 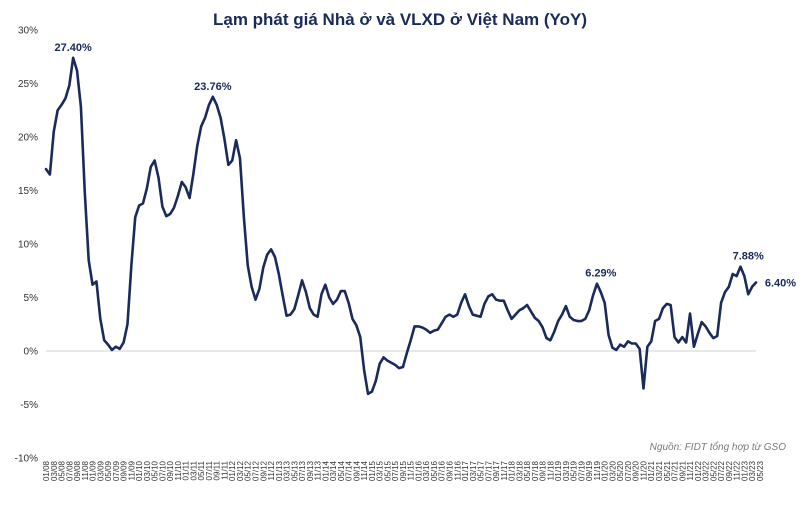 What do you see at coordinates (667, 470) in the screenshot?
I see `x-tick-label: 05/21` at bounding box center [667, 470].